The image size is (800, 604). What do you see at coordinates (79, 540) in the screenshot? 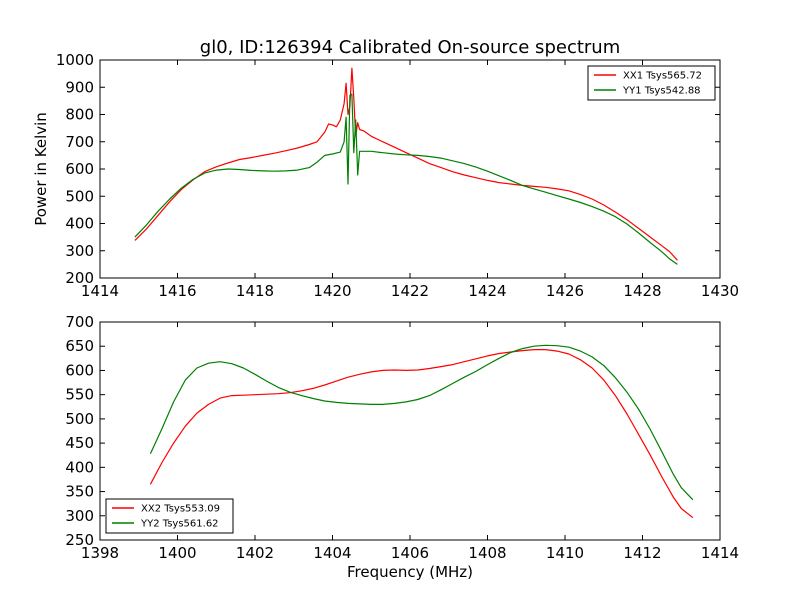
I see `y-tick-label: 250` at bounding box center [79, 540].